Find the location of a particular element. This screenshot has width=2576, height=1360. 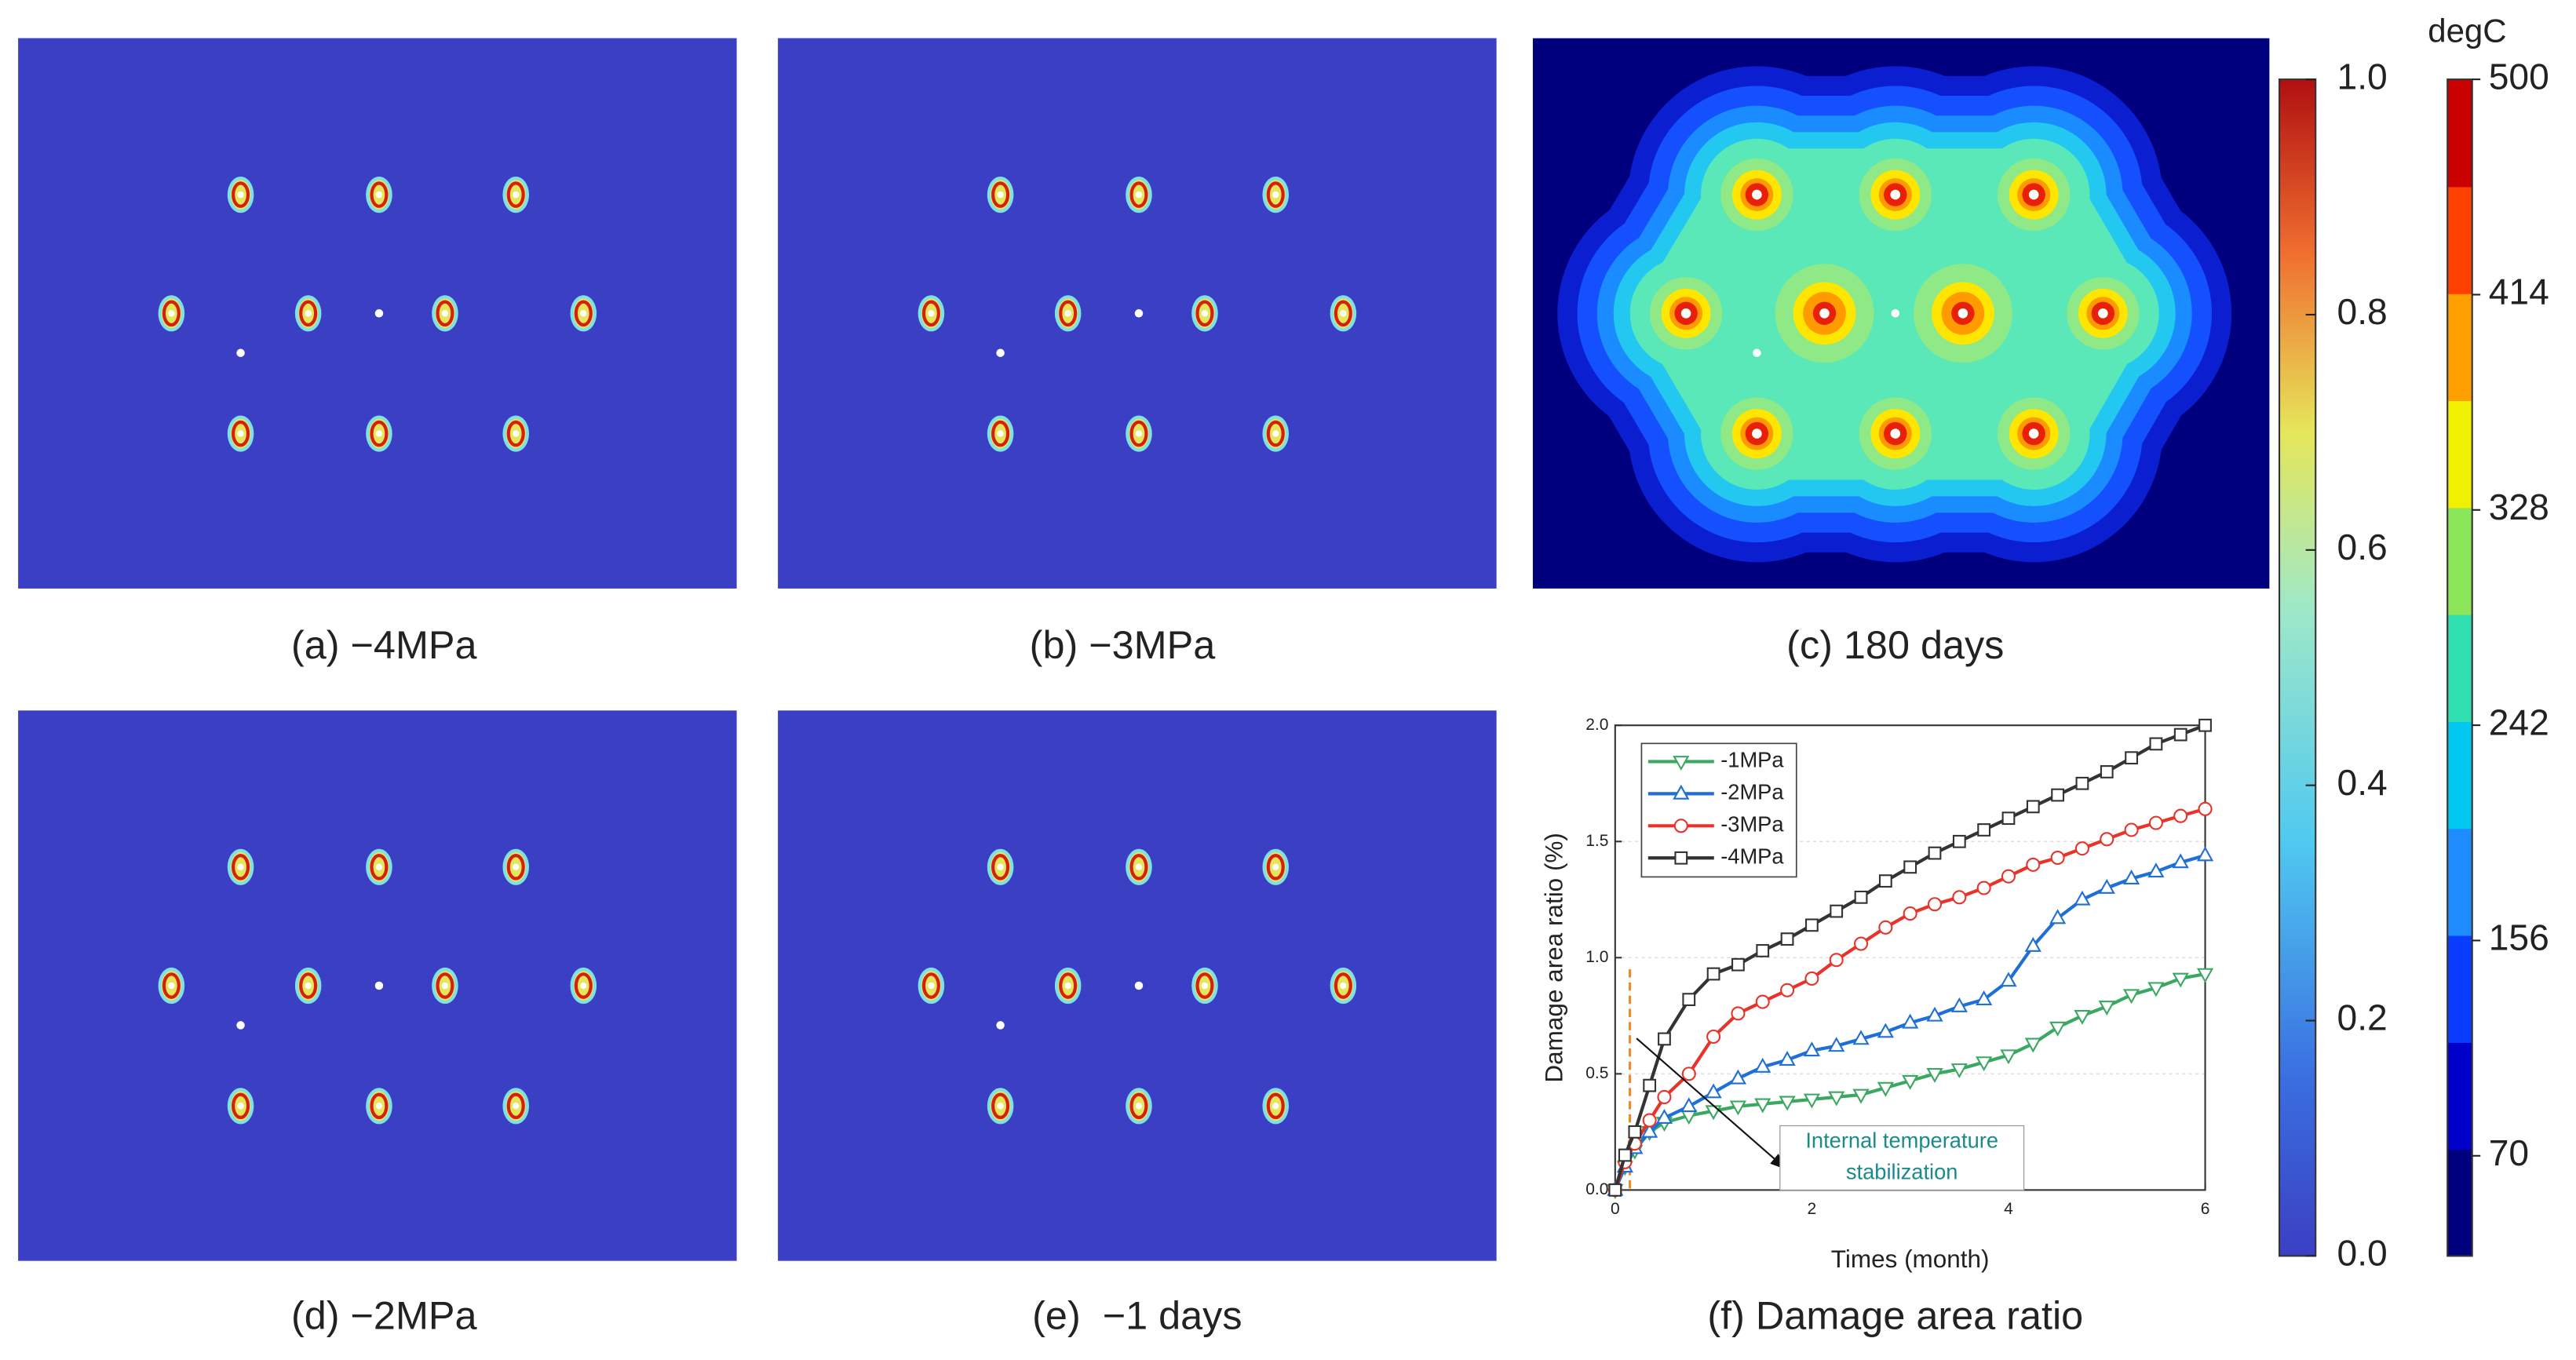

annotation-text: Internal temperature is located at coordinates (1901, 1140).